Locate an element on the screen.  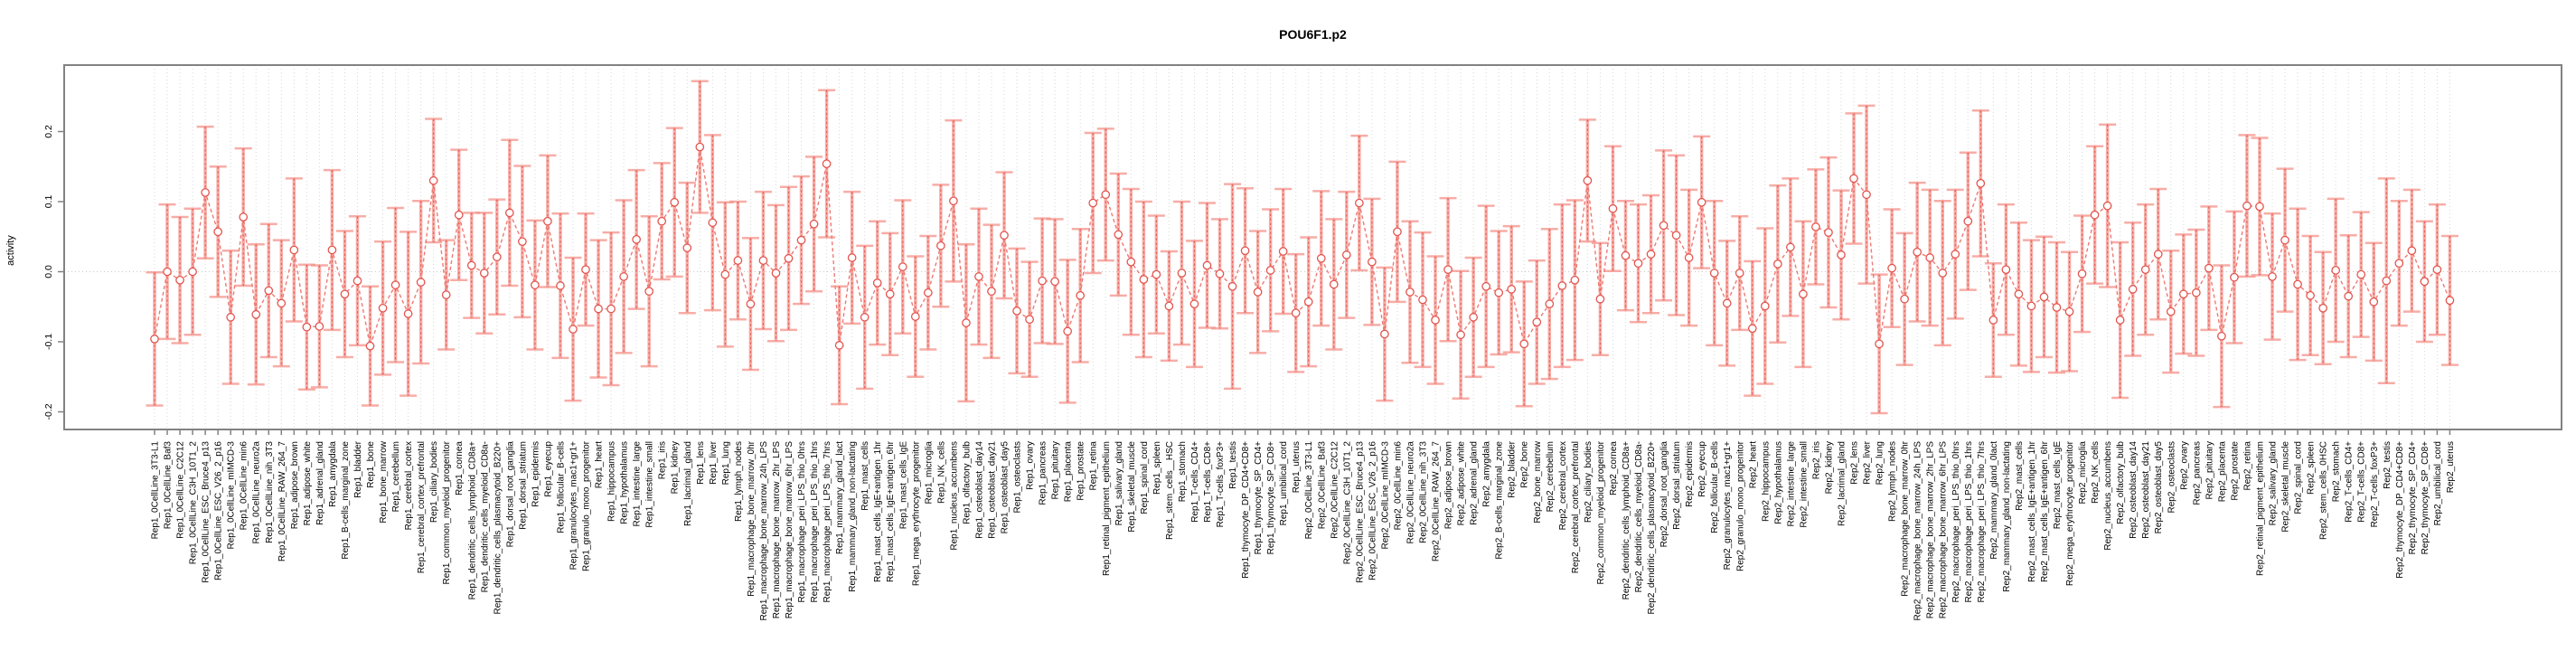
x-tick-label: Rep2_amygdala is located at coordinates (1487, 474).